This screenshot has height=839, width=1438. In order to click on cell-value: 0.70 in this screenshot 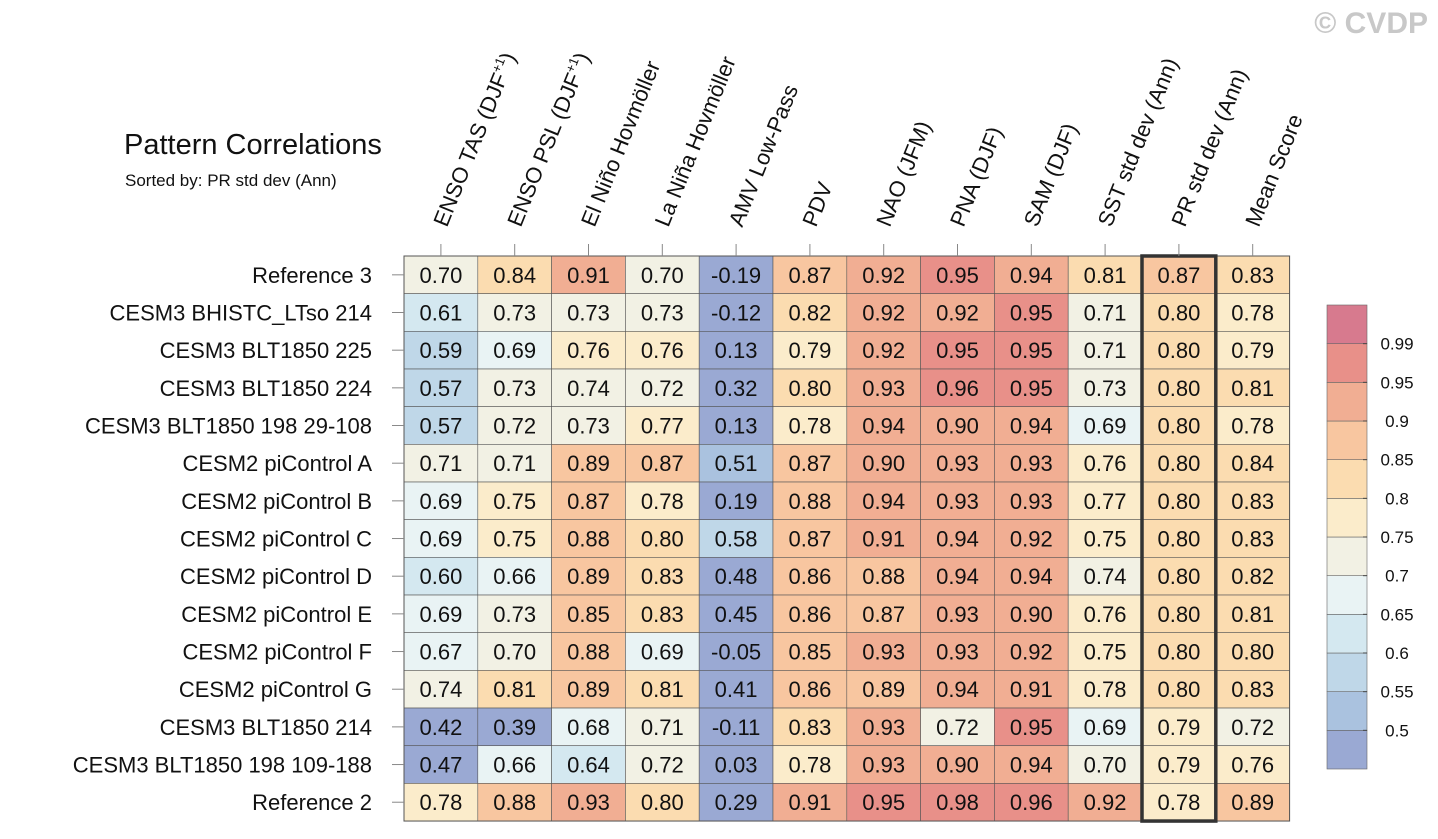, I will do `click(1105, 765)`.